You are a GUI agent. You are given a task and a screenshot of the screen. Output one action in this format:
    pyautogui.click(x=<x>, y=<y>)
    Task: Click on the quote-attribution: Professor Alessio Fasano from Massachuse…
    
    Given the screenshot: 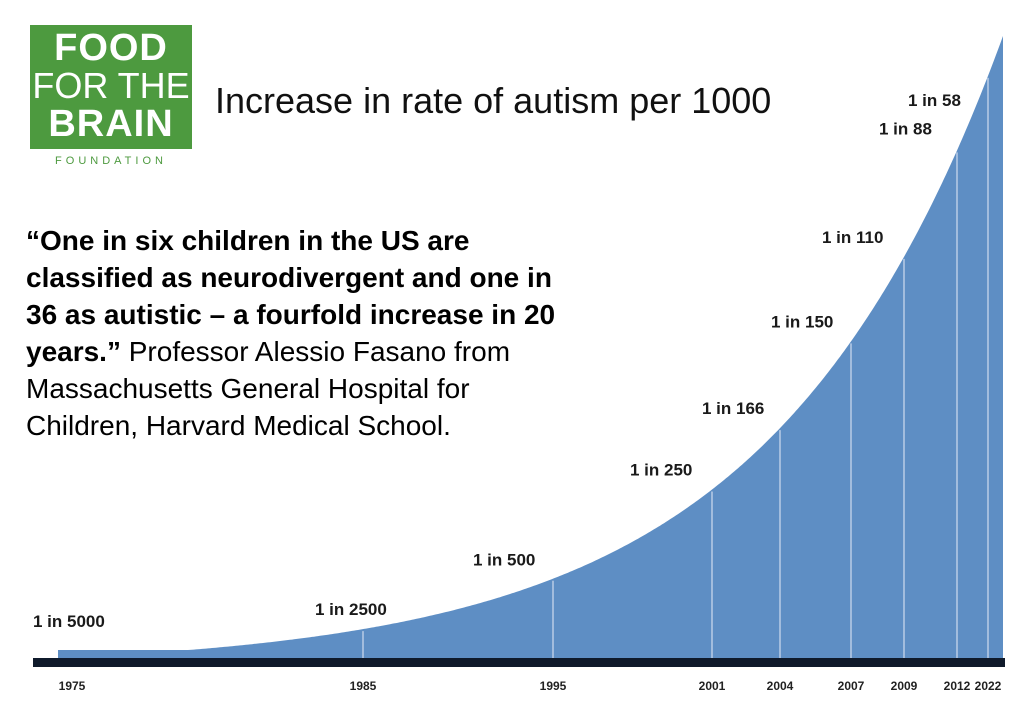 What is the action you would take?
    pyautogui.click(x=268, y=388)
    